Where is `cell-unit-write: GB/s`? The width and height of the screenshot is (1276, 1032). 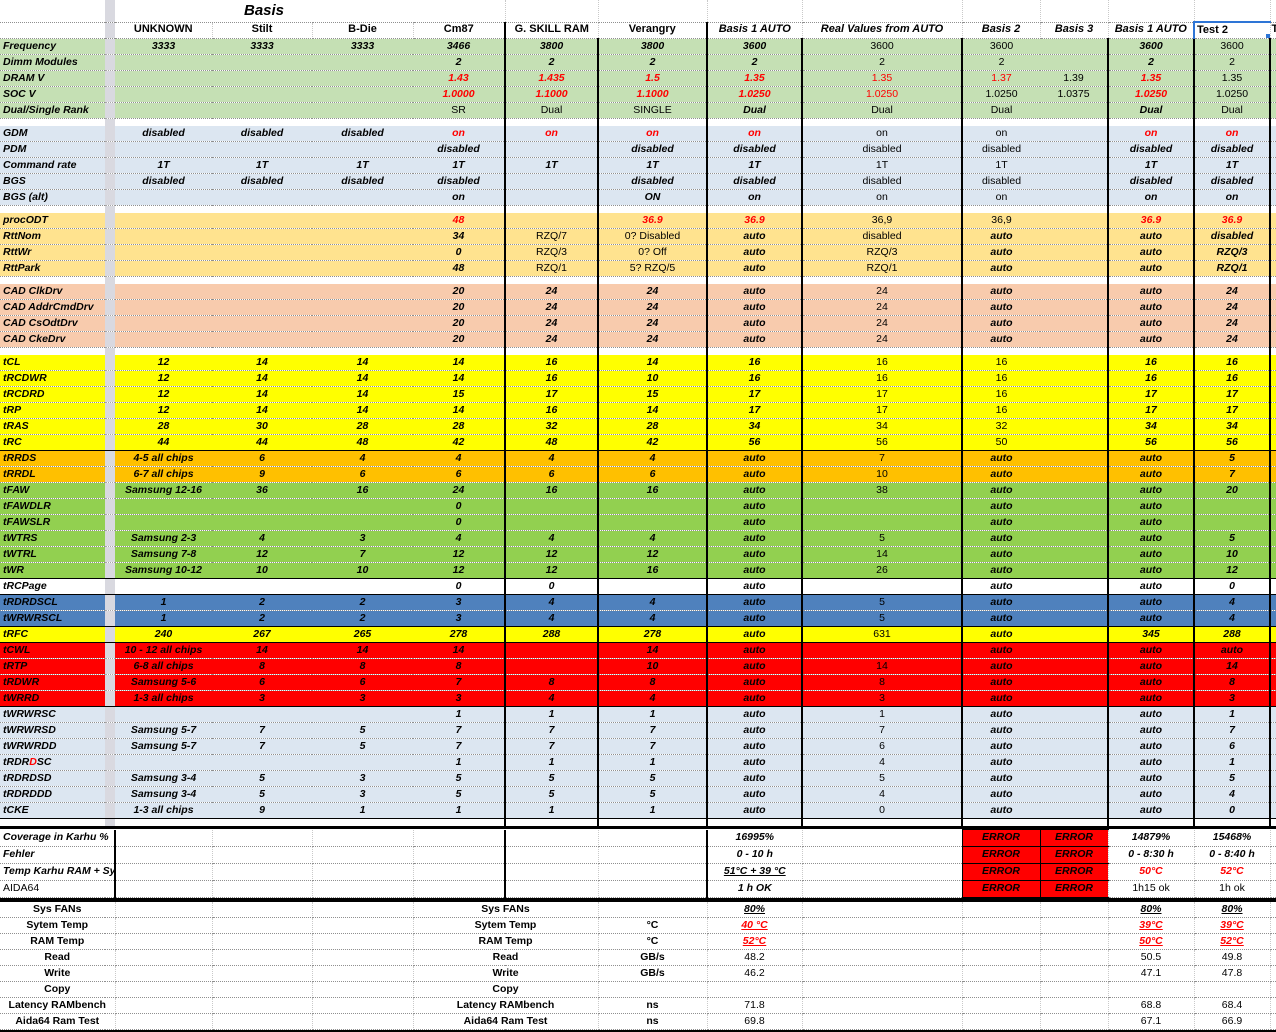 cell-unit-write: GB/s is located at coordinates (652, 974).